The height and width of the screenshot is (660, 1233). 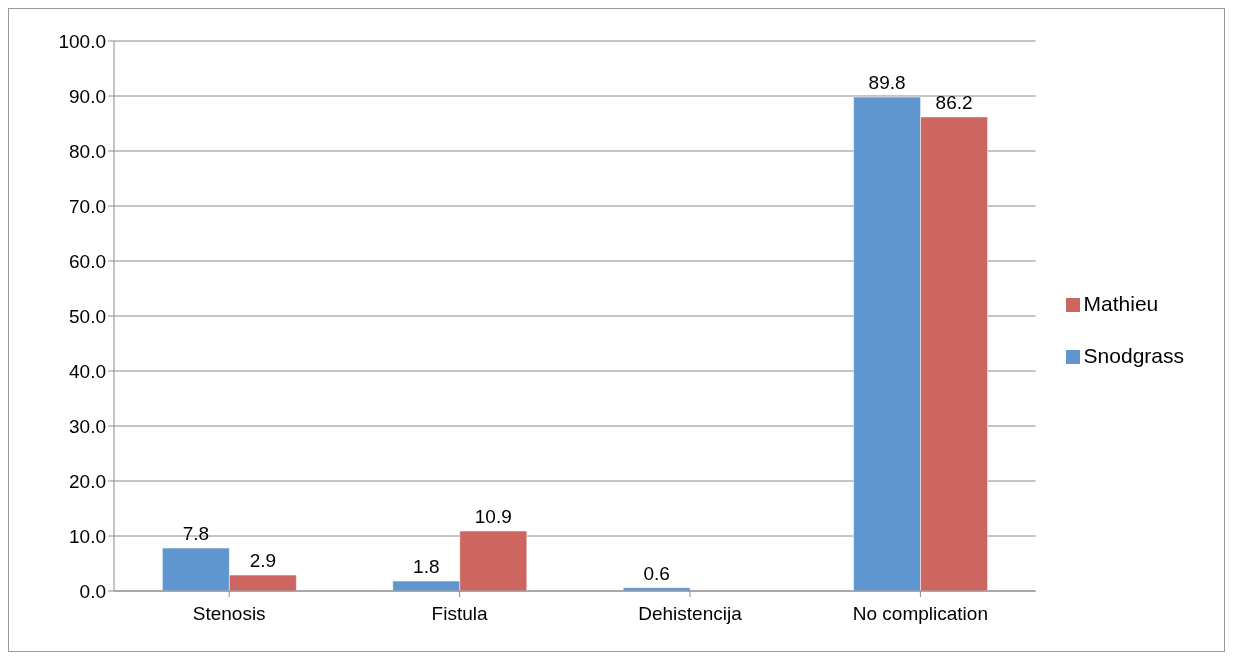 I want to click on y-tick-label: 80.0, so click(x=87, y=151).